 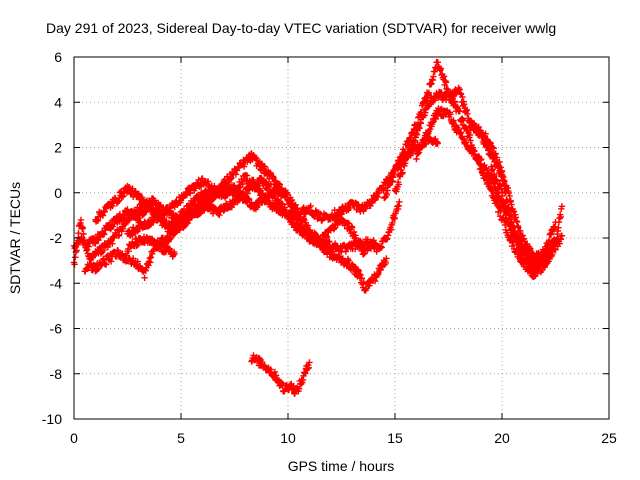 What do you see at coordinates (58, 57) in the screenshot?
I see `y-tick-label: 6` at bounding box center [58, 57].